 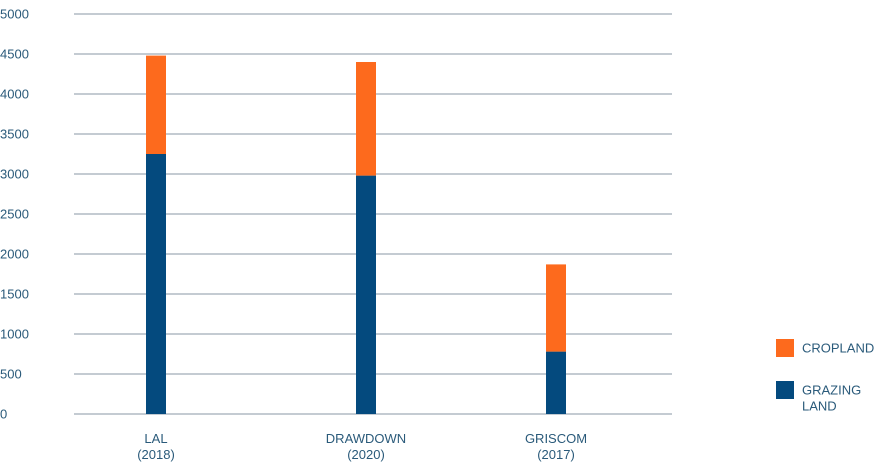 What do you see at coordinates (14, 334) in the screenshot?
I see `y-tick-label: 1000` at bounding box center [14, 334].